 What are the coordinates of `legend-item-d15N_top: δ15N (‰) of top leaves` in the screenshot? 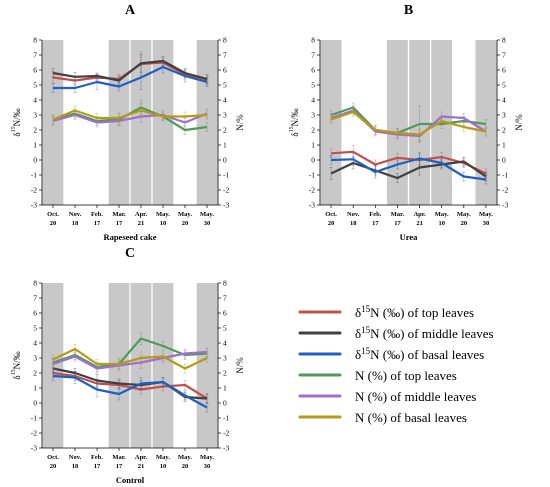 It's located at (386, 312).